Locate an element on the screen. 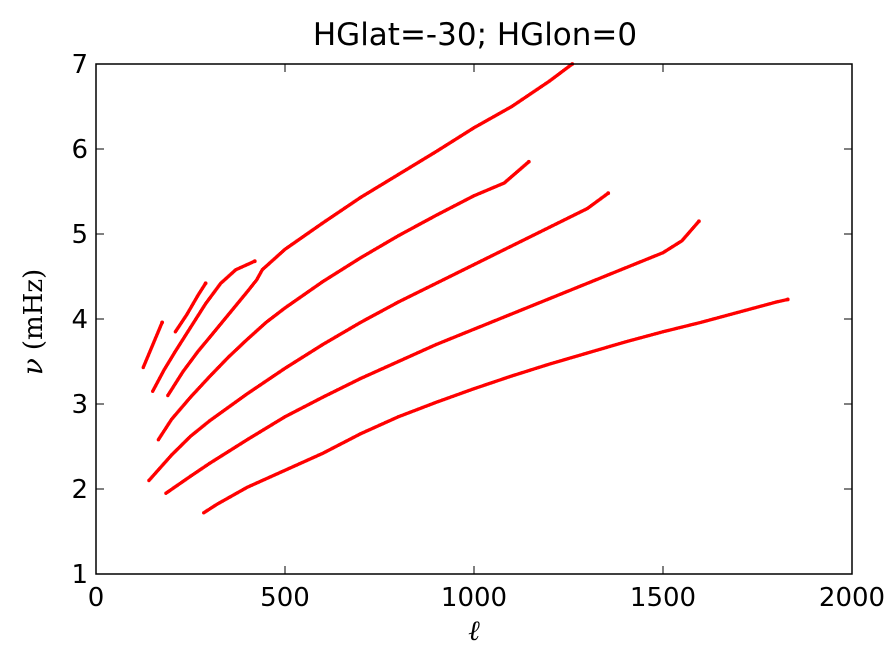 The height and width of the screenshot is (652, 895). chart-title: HGlat=-30; HGlon=0 is located at coordinates (475, 35).